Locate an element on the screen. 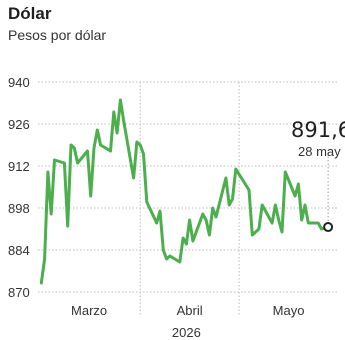 This screenshot has width=345, height=340. y-tick-label: 898 is located at coordinates (19, 208).